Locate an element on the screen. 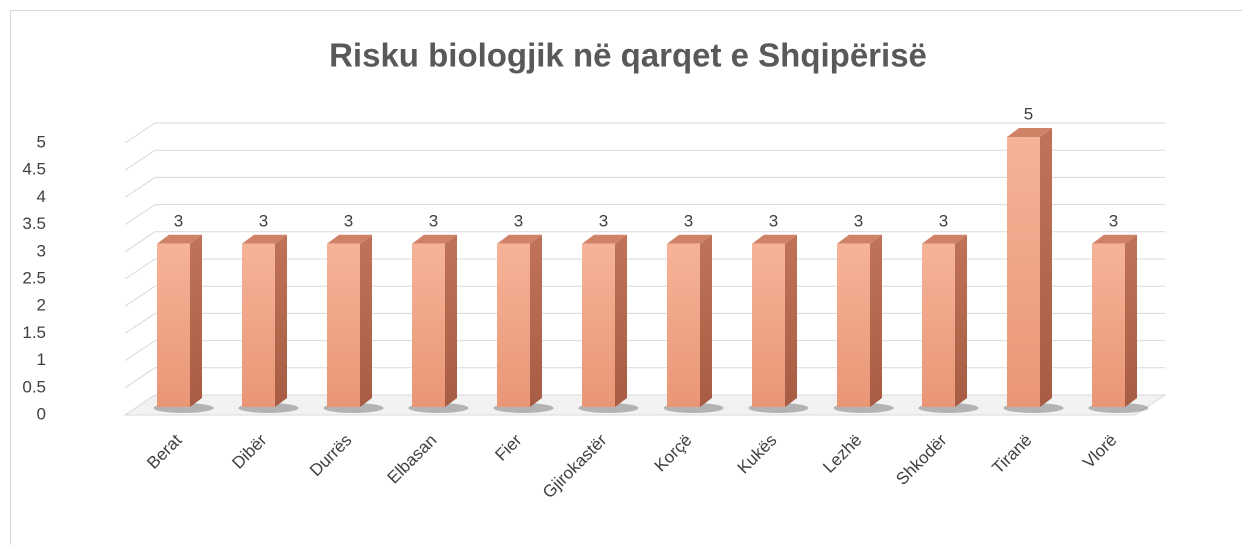 This screenshot has width=1242, height=545. y-tick-label: 3 is located at coordinates (41, 250).